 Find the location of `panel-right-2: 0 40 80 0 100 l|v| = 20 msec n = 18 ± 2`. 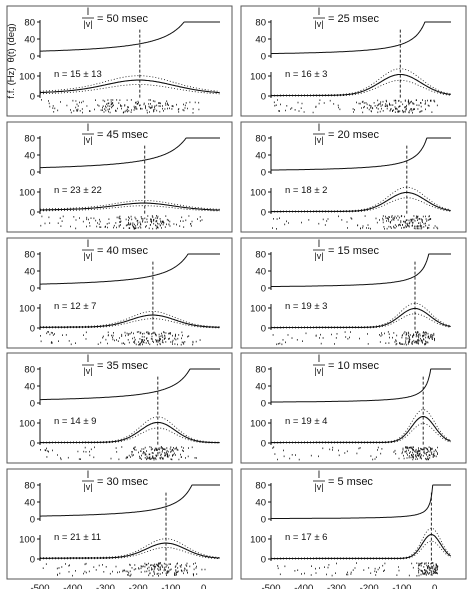

panel-right-2: 0 40 80 0 100 l|v| = 20 msec n = 18 ± 2 is located at coordinates (353, 177).